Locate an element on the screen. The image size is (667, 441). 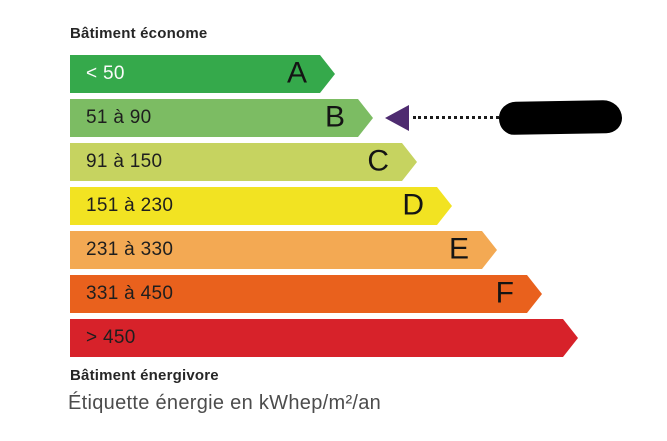
redacted-value-blob is located at coordinates (560, 117).